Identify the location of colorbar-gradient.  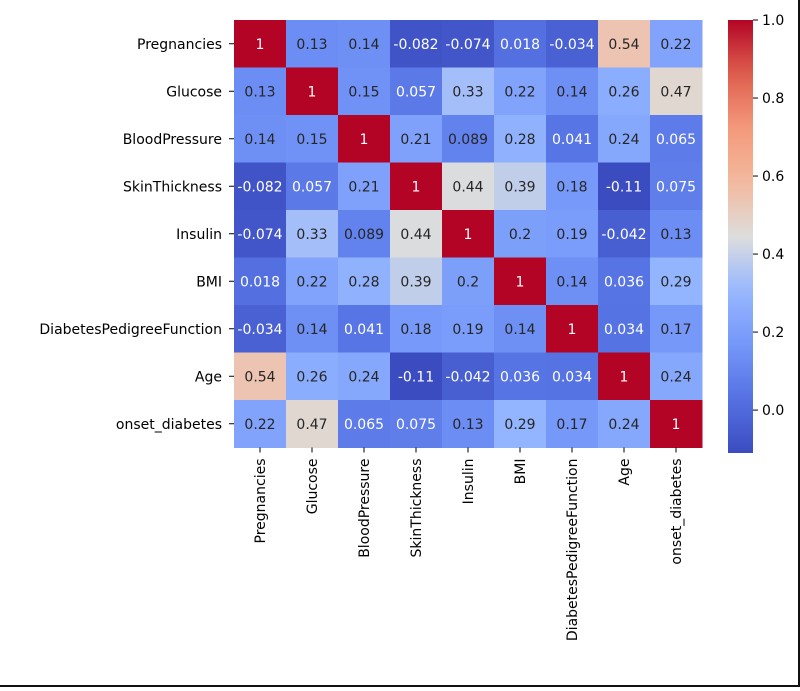
(740, 236).